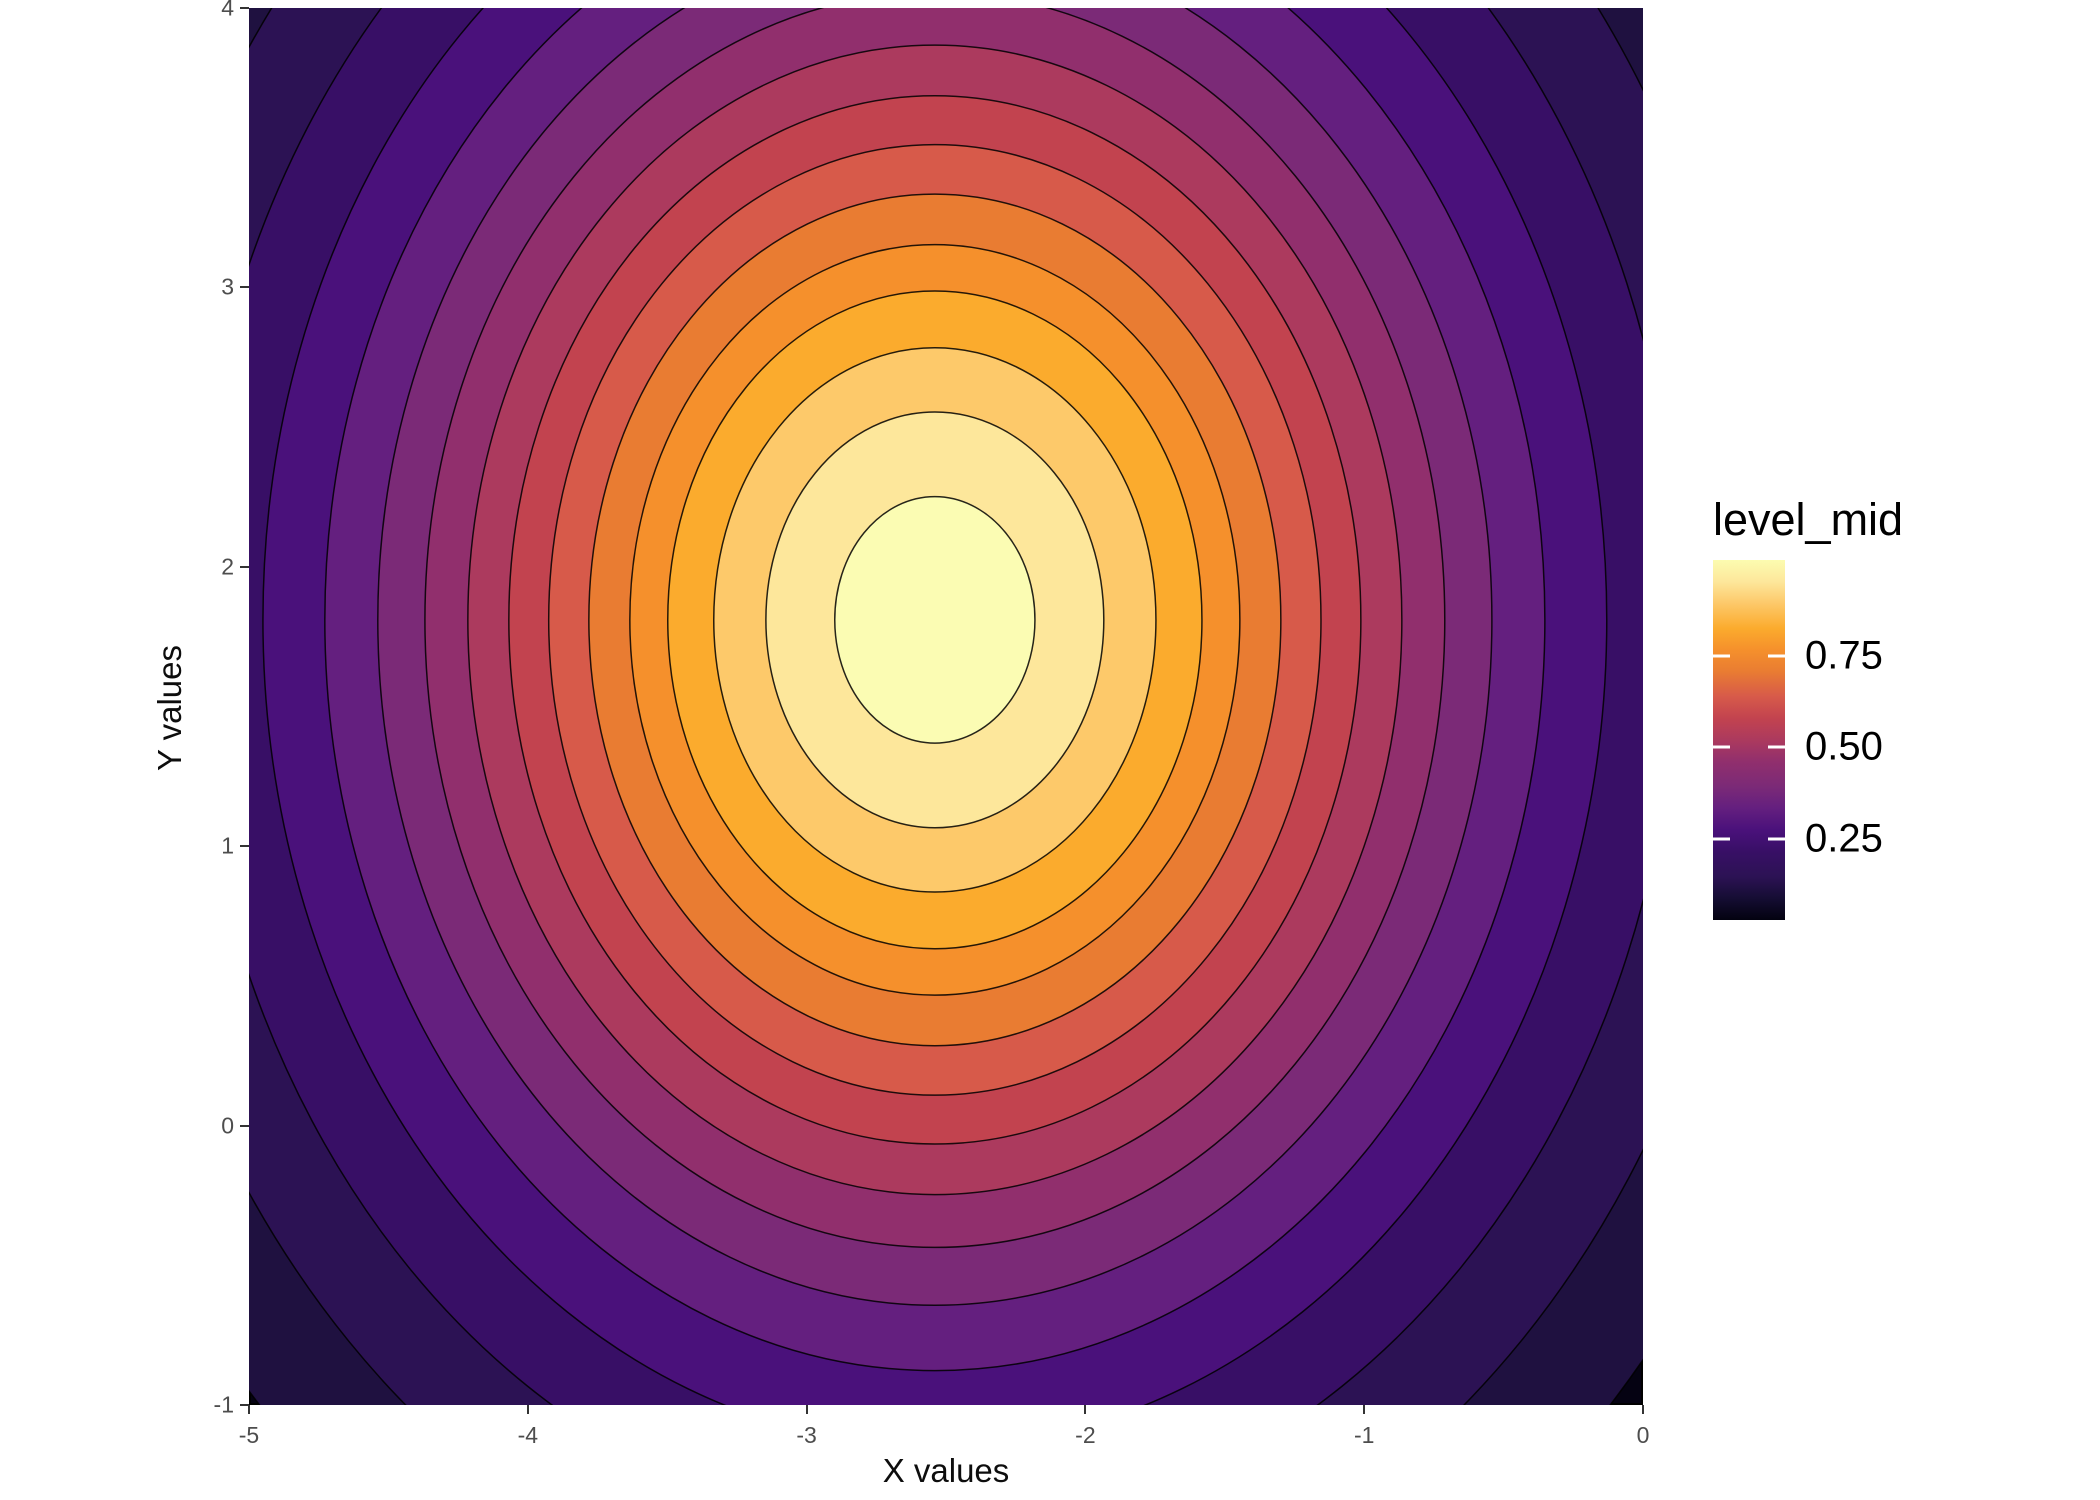 This screenshot has width=2100, height=1500. I want to click on legend-label: 0.75, so click(1844, 655).